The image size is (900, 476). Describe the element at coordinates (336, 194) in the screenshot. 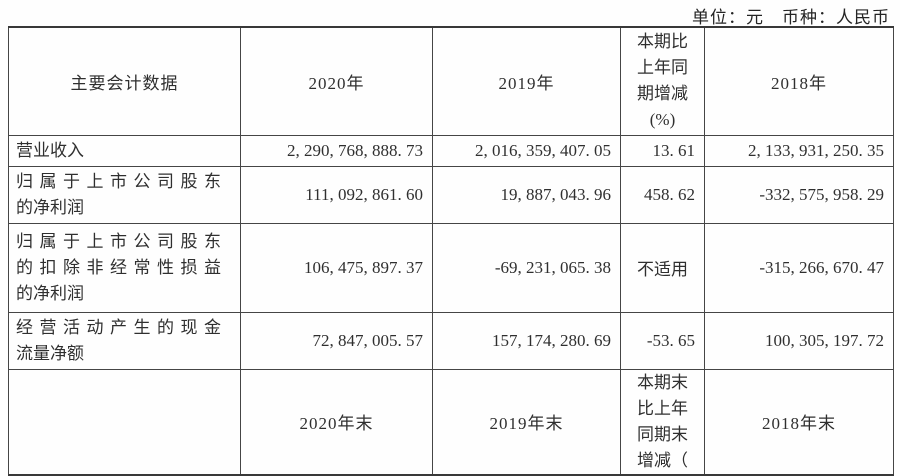

I see `value-cell-2020: 111, 092, 861. 60` at that location.